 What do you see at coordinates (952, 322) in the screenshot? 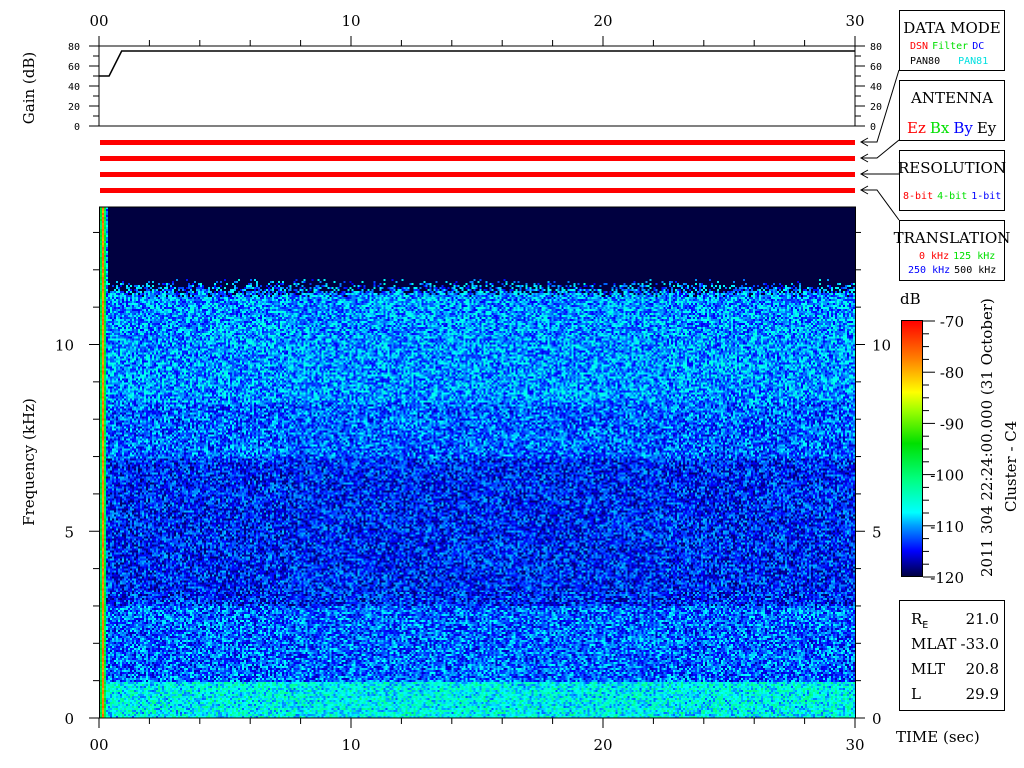
I see `colorbar-tick-label: -70` at bounding box center [952, 322].